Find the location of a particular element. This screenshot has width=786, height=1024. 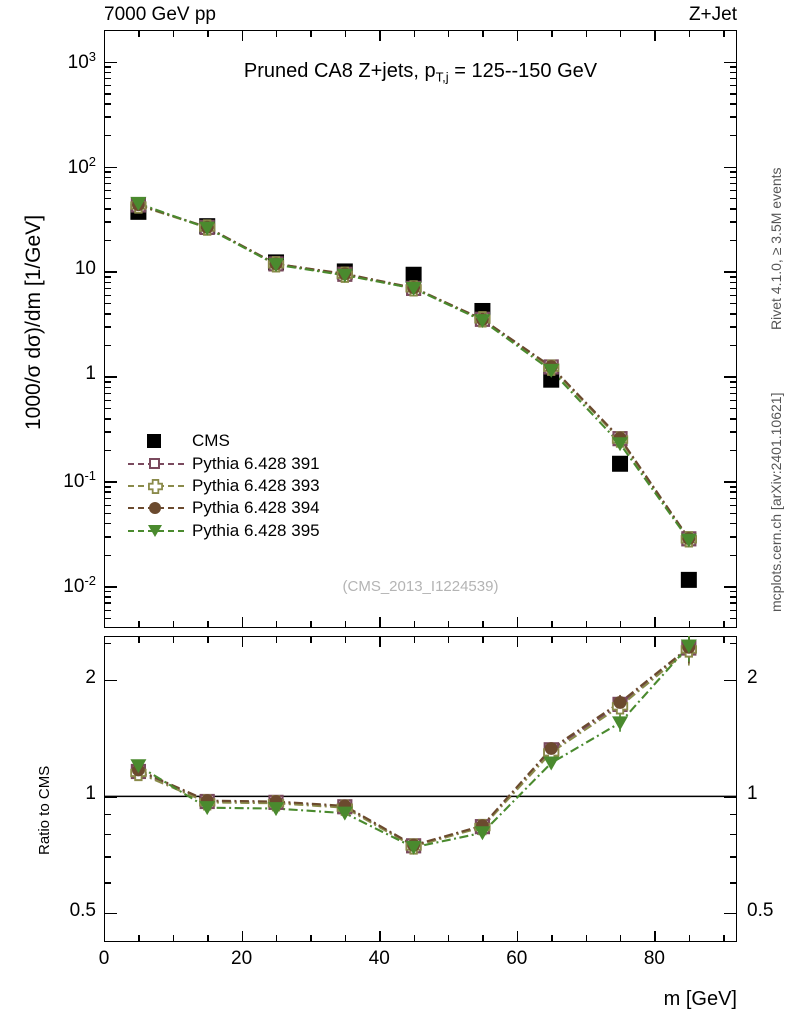

ratio-ytick-minor-right is located at coordinates (733, 815).